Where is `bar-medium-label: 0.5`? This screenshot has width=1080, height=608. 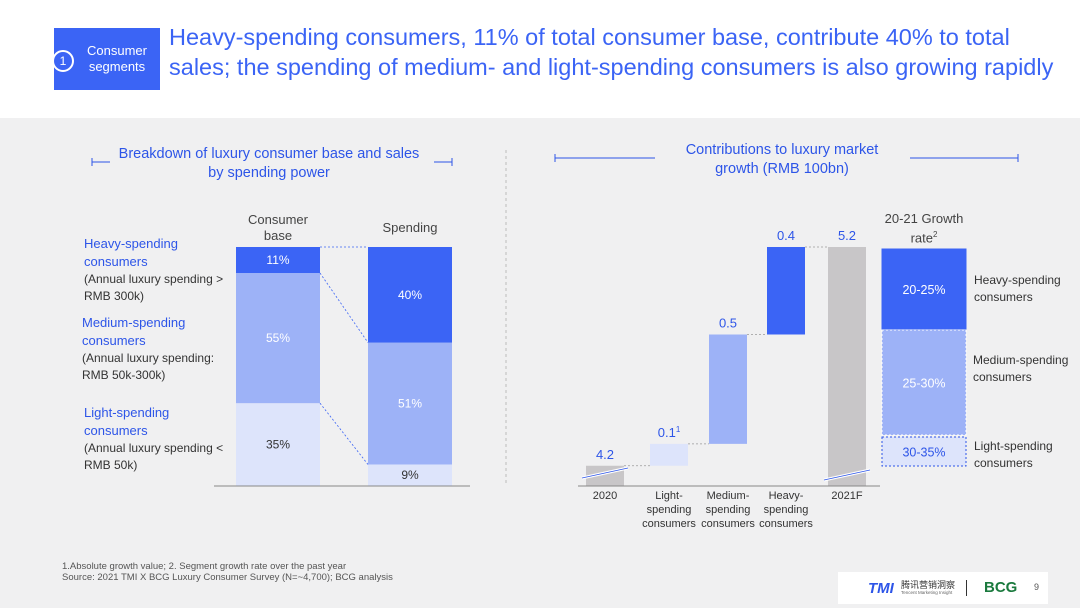 bar-medium-label: 0.5 is located at coordinates (728, 323).